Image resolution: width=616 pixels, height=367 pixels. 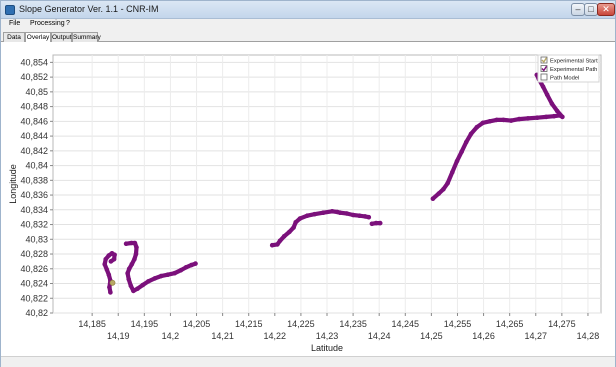 I want to click on x-tick-label: 14,215, so click(x=249, y=324).